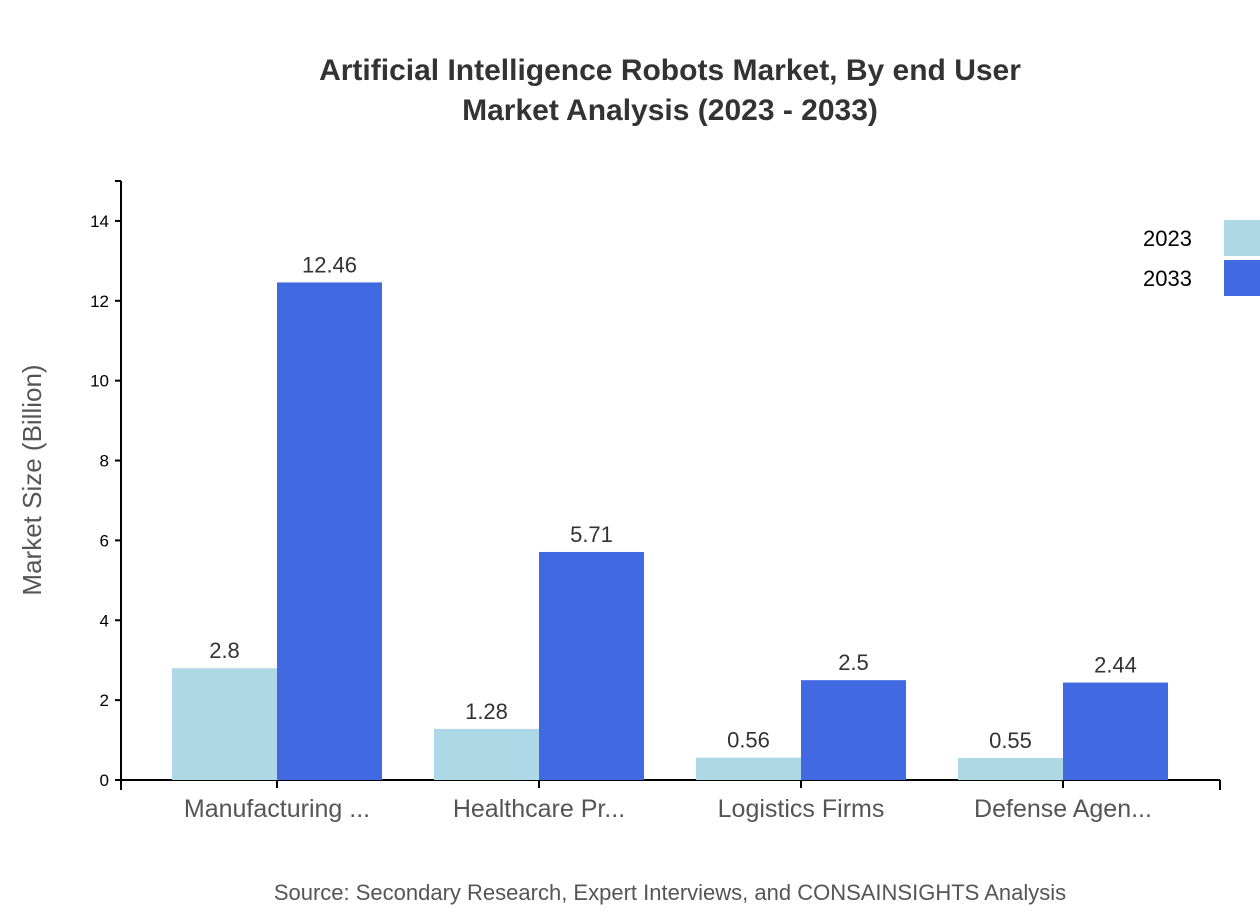 This screenshot has width=1260, height=920. Describe the element at coordinates (104, 700) in the screenshot. I see `y-tick-label: 2` at that location.